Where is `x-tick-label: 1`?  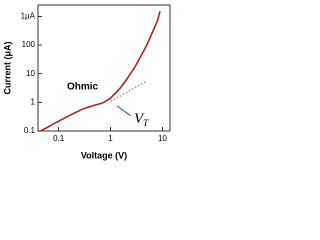 x-tick-label: 1 is located at coordinates (110, 138).